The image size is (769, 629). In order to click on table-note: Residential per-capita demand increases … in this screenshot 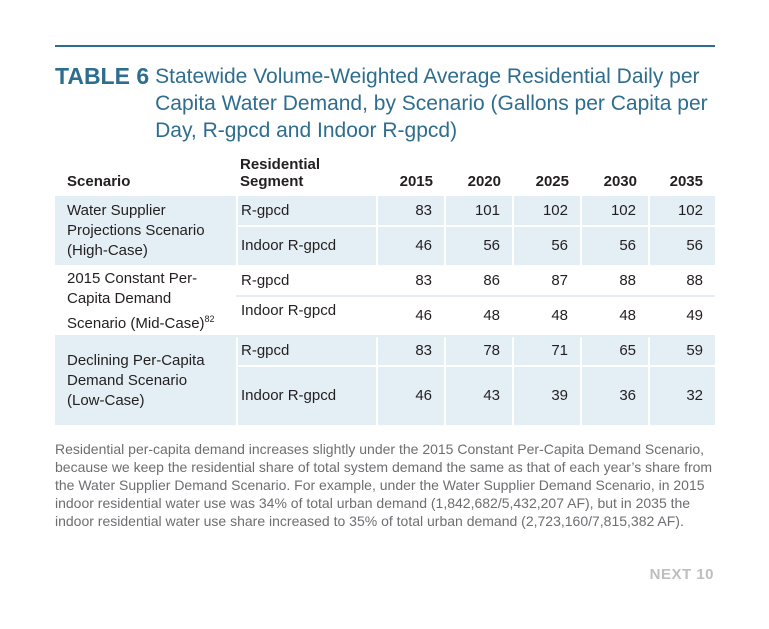, I will do `click(384, 485)`.